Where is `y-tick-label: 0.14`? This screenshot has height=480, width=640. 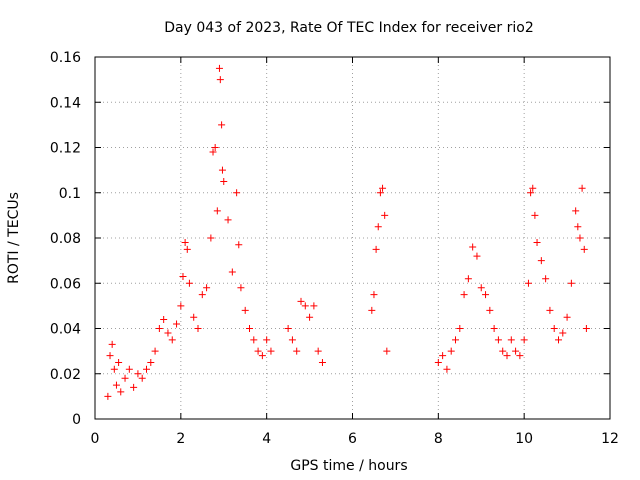
y-tick-label: 0.14 is located at coordinates (65, 103).